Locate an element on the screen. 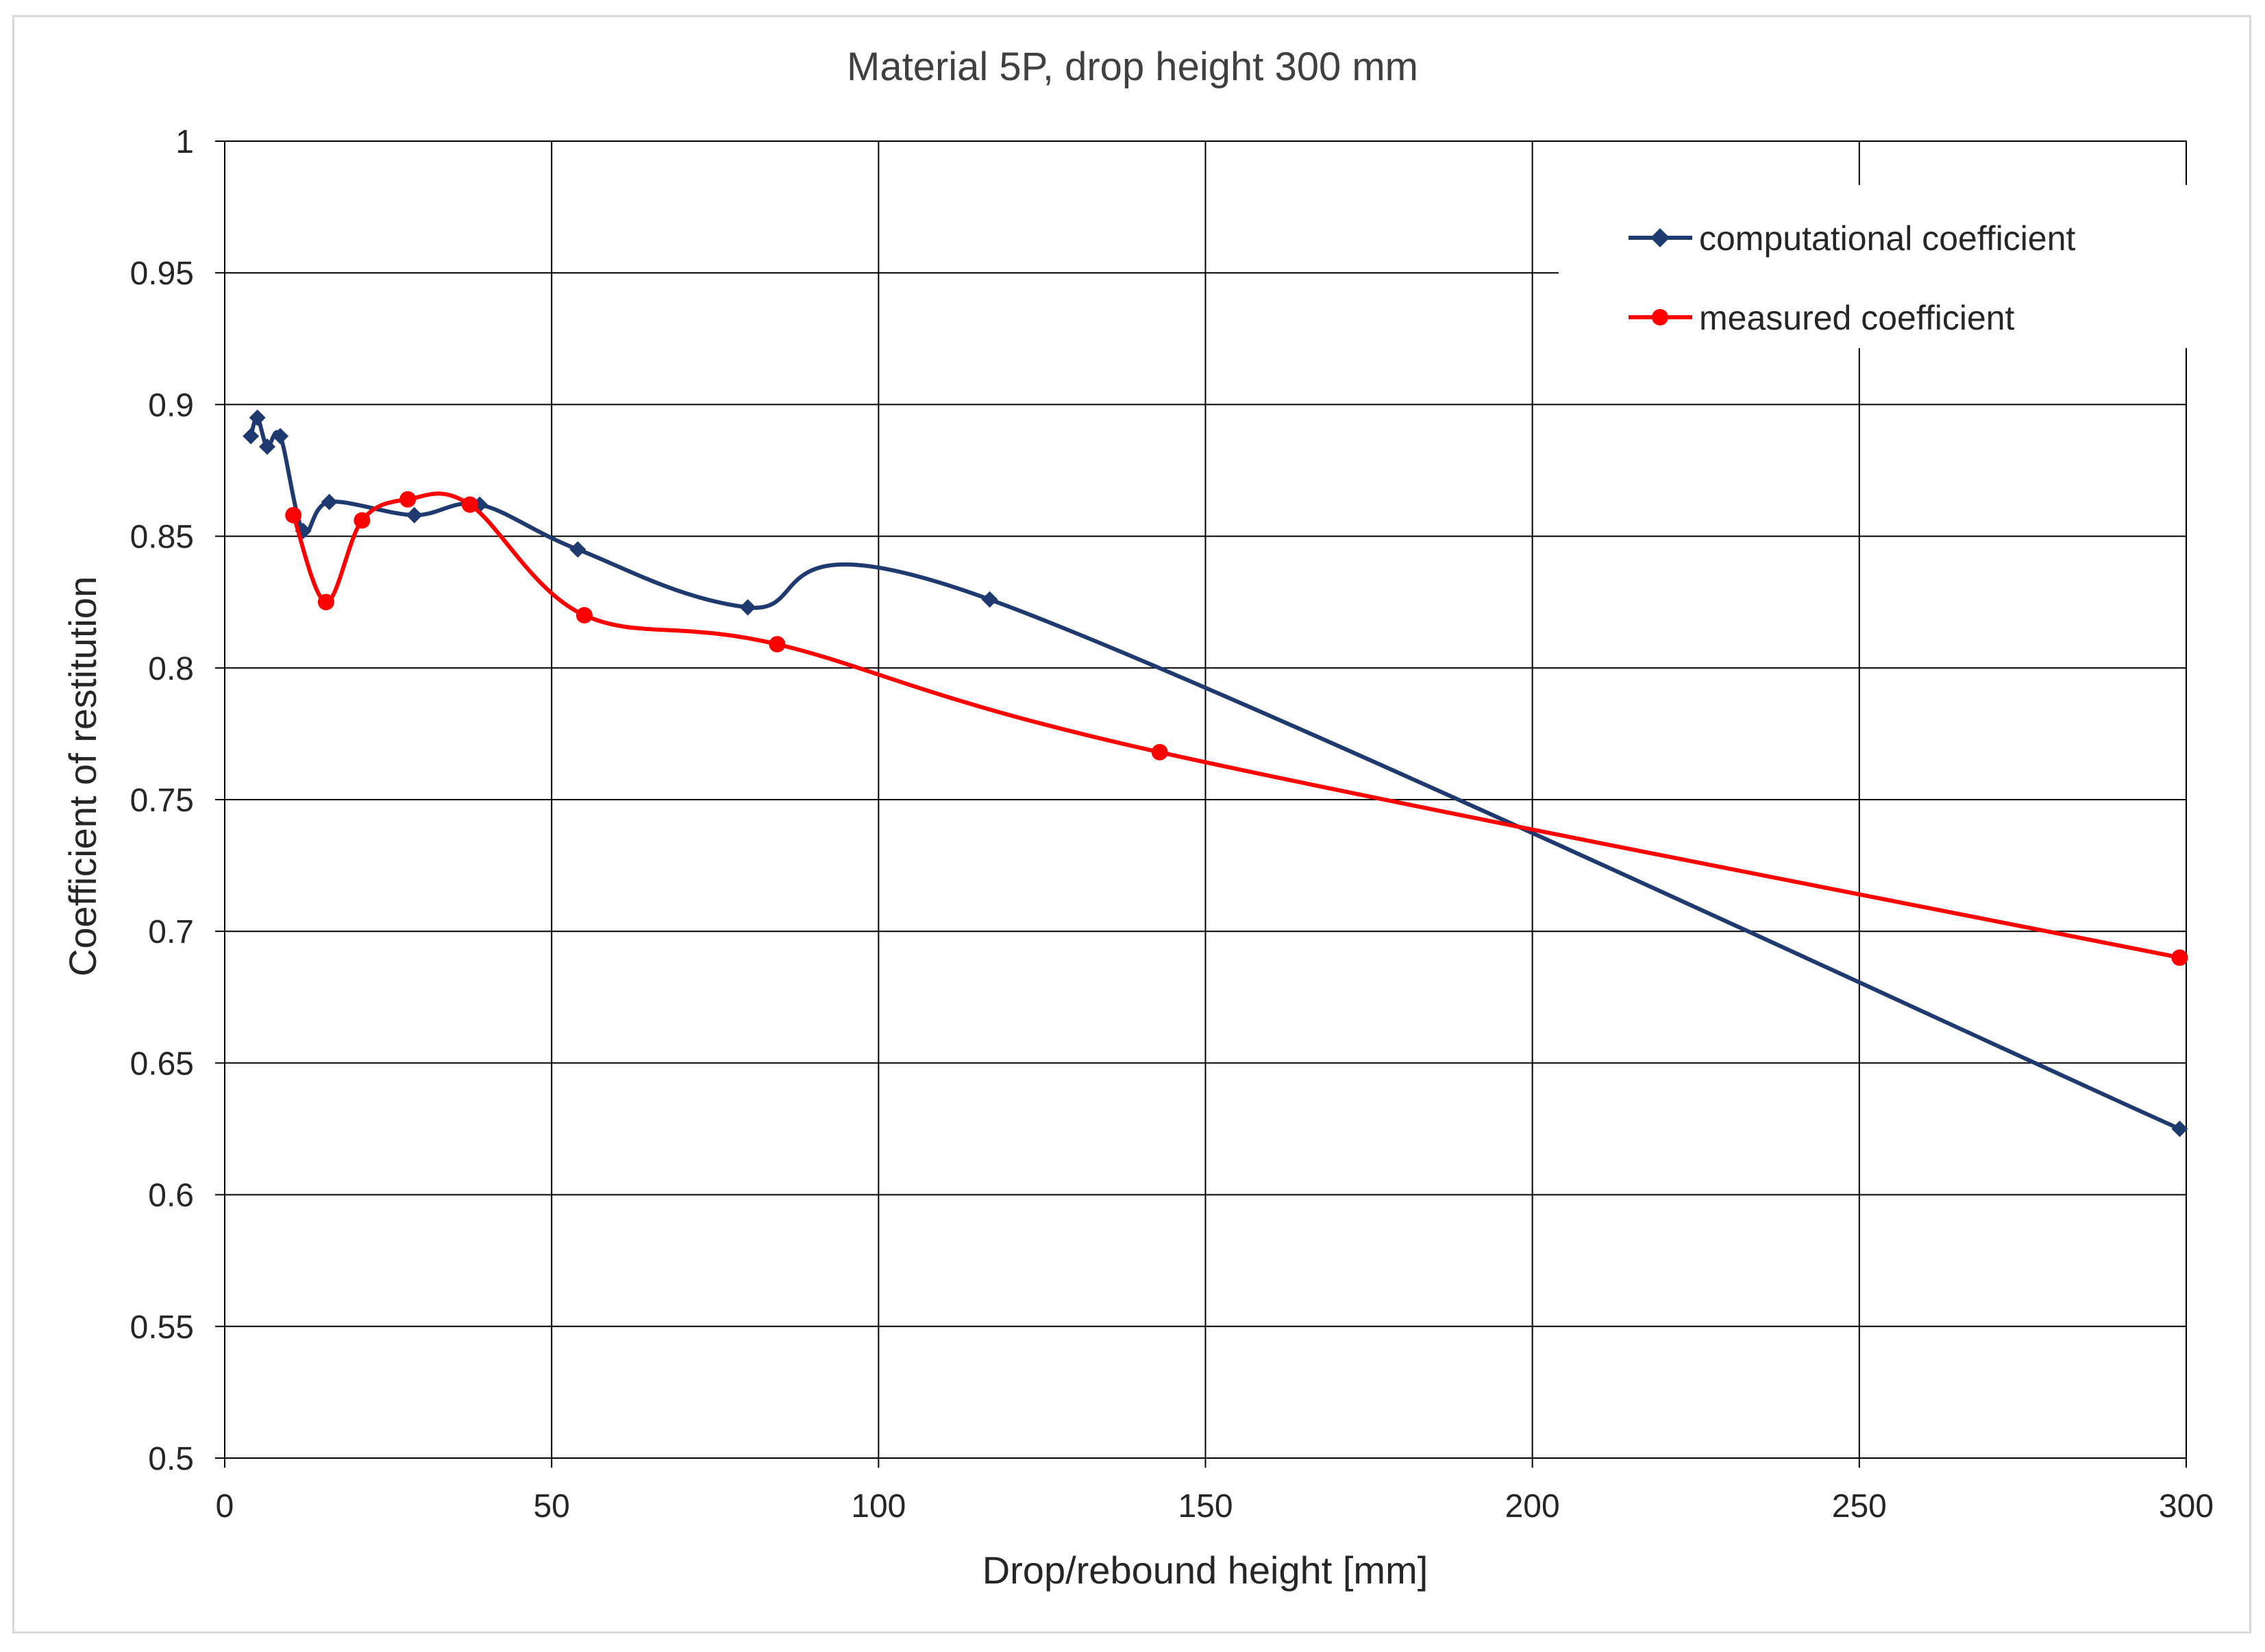 The width and height of the screenshot is (2265, 1652). y-axis-label: Coefficient of restitution is located at coordinates (82, 776).